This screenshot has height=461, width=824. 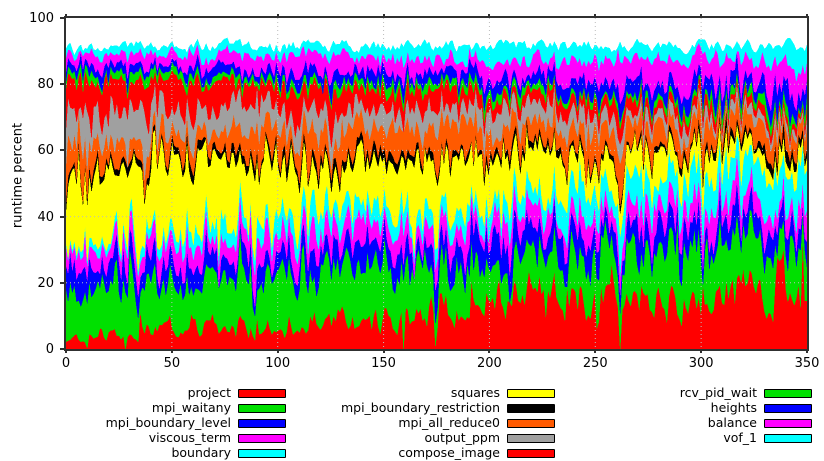 What do you see at coordinates (143, 453) in the screenshot?
I see `legend-item-boundary: boundary` at bounding box center [143, 453].